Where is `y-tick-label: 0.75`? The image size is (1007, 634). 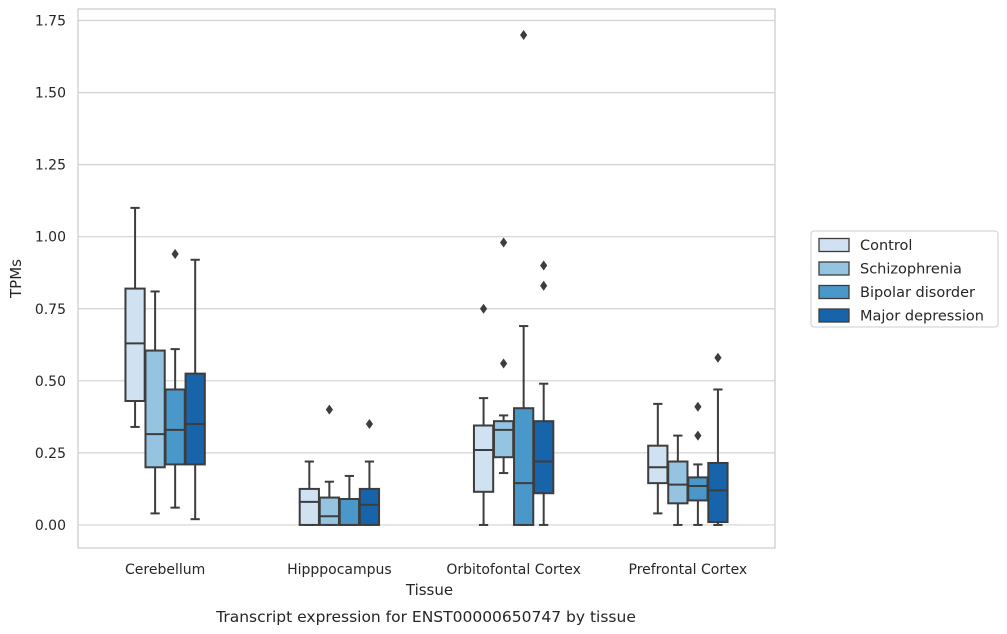 y-tick-label: 0.75 is located at coordinates (50, 310).